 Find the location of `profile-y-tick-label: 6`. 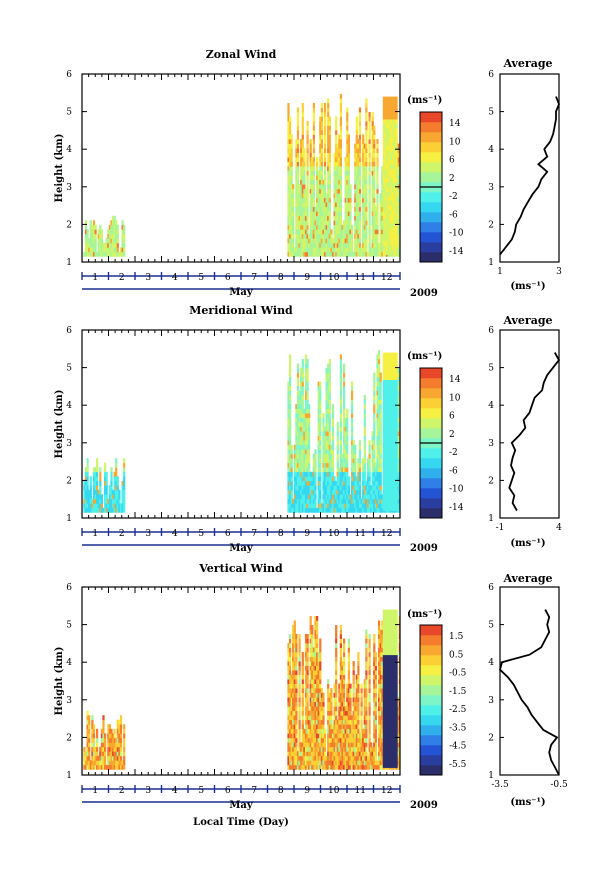

profile-y-tick-label: 6 is located at coordinates (491, 331).